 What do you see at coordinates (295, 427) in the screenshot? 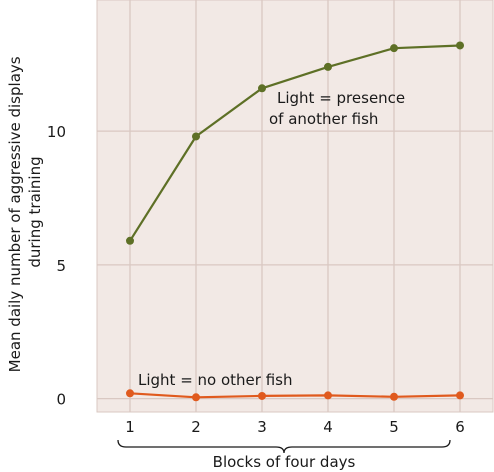
I see `x-tick-labels: 1 2 3 4 5 6` at bounding box center [295, 427].